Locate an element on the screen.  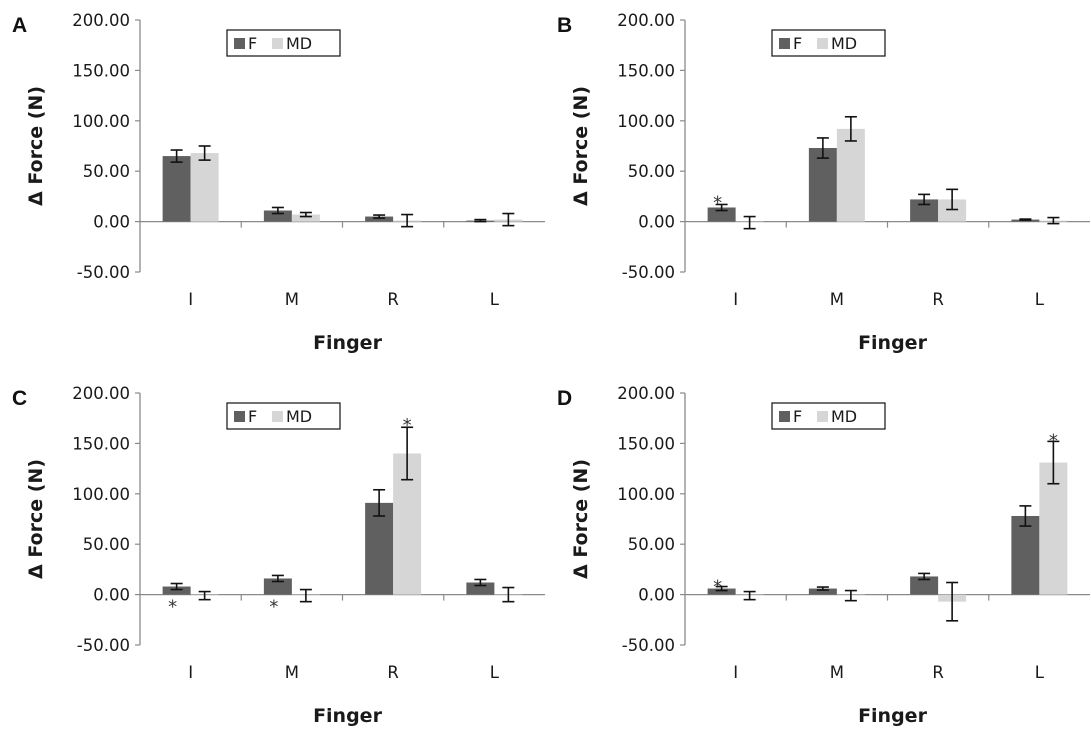
bar-md-i is located at coordinates (204, 187).